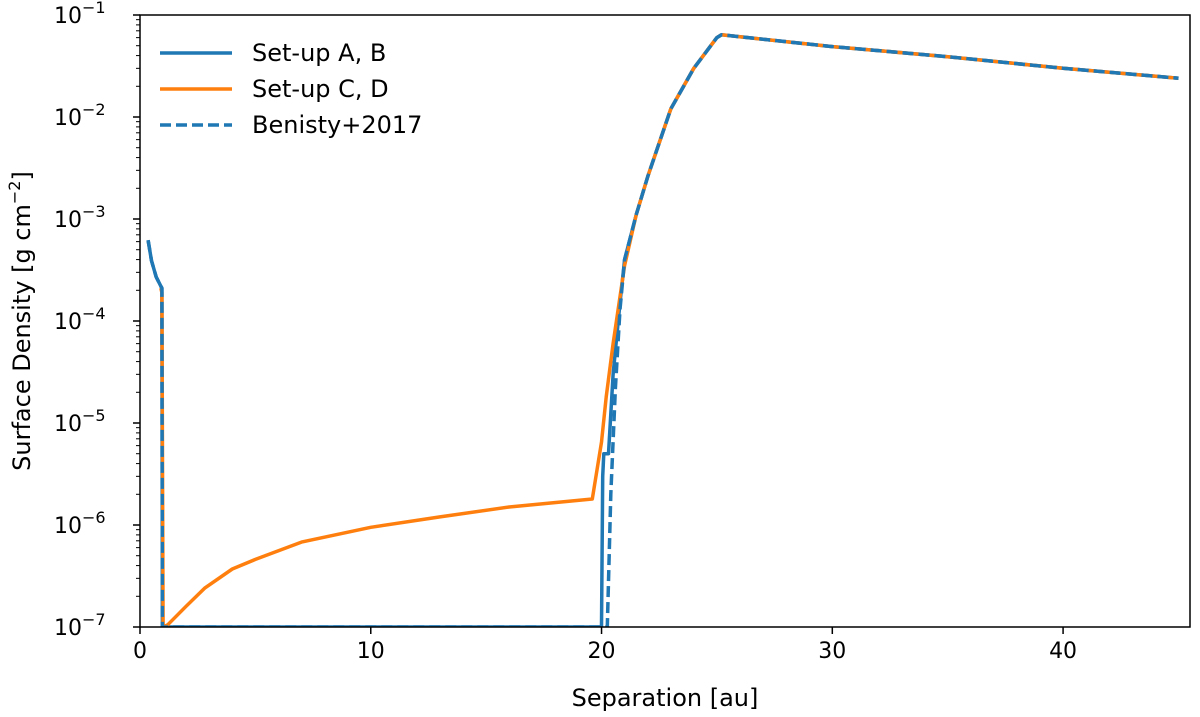 The image size is (1200, 717). What do you see at coordinates (1063, 651) in the screenshot?
I see `x-tick-label: 40` at bounding box center [1063, 651].